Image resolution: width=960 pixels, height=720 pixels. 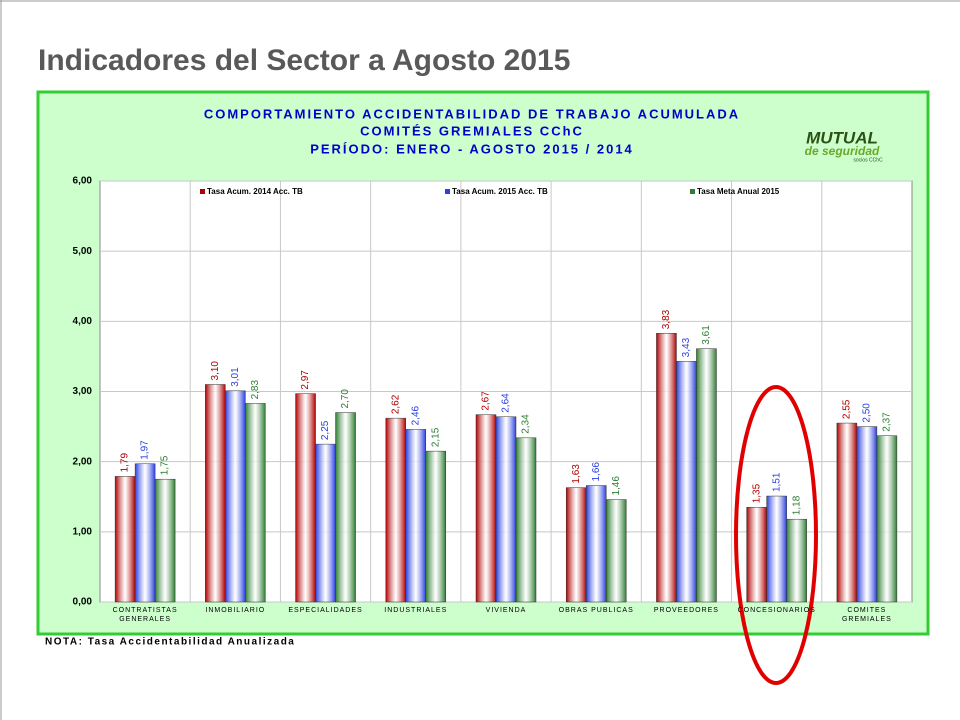 What do you see at coordinates (255, 191) in the screenshot?
I see `legend-label: Tasa Acum. 2014 Acc. TB` at bounding box center [255, 191].